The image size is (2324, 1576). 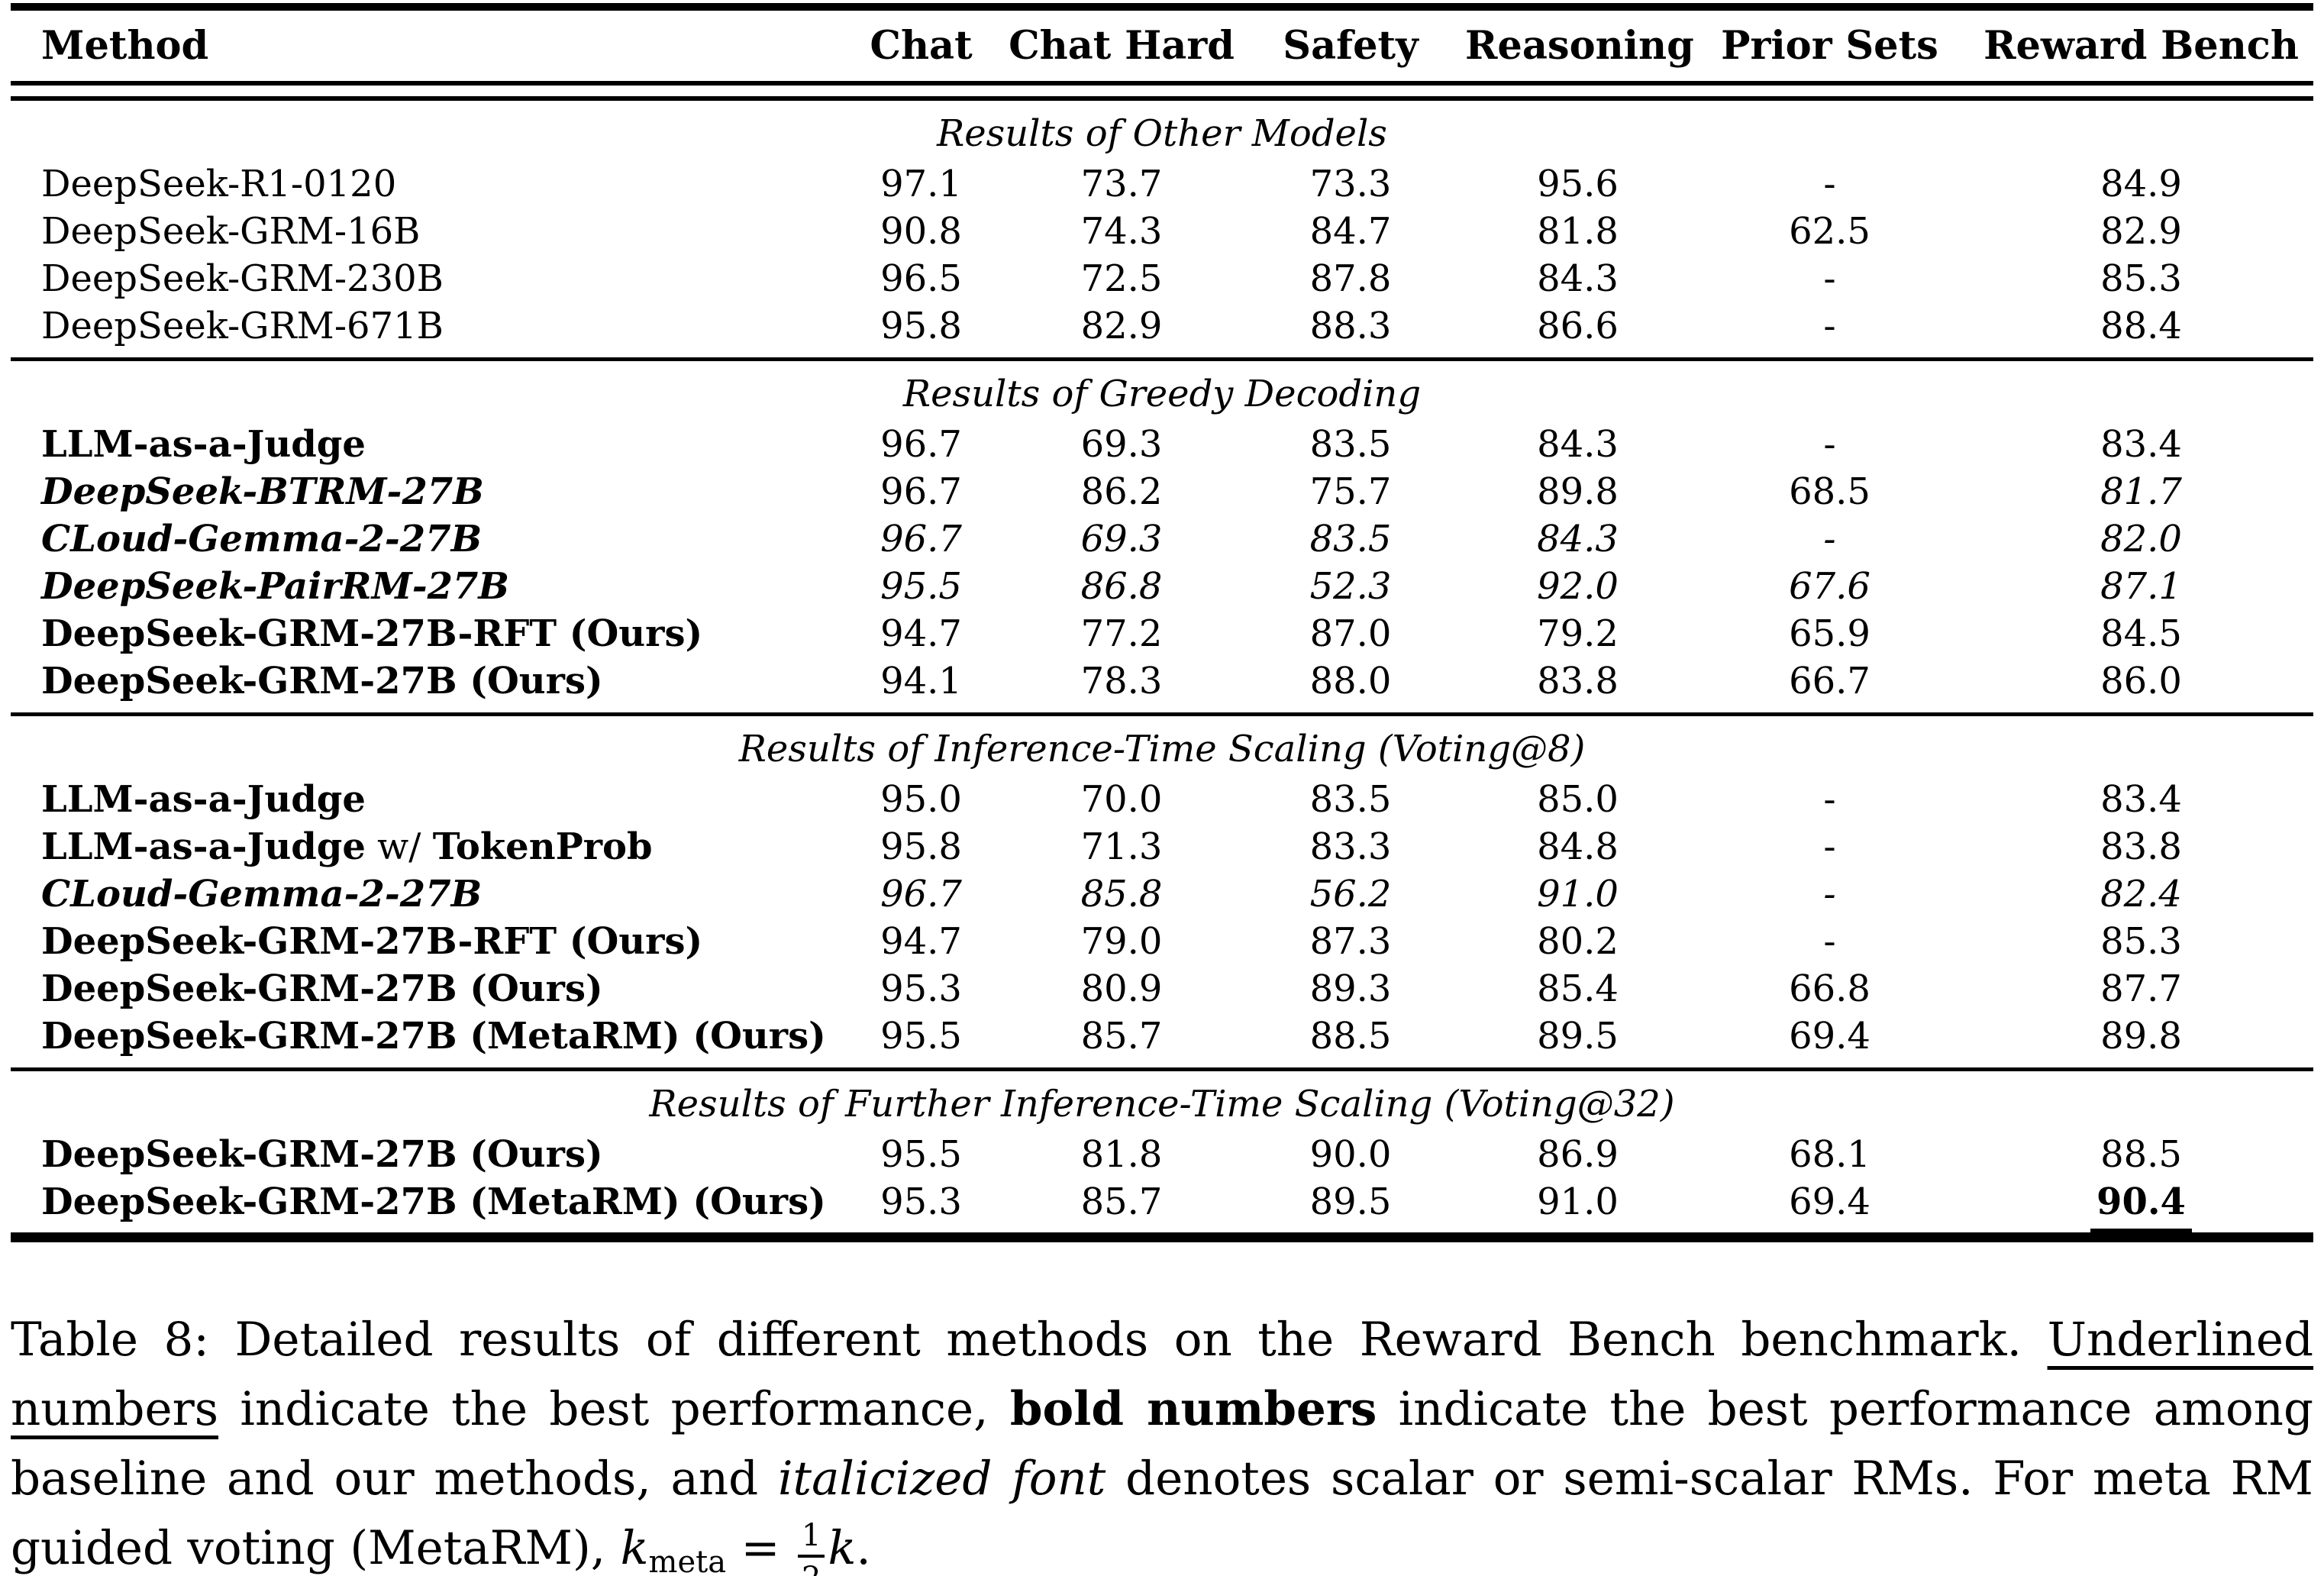 What do you see at coordinates (1830, 491) in the screenshot?
I see `value-cell: 68.5` at bounding box center [1830, 491].